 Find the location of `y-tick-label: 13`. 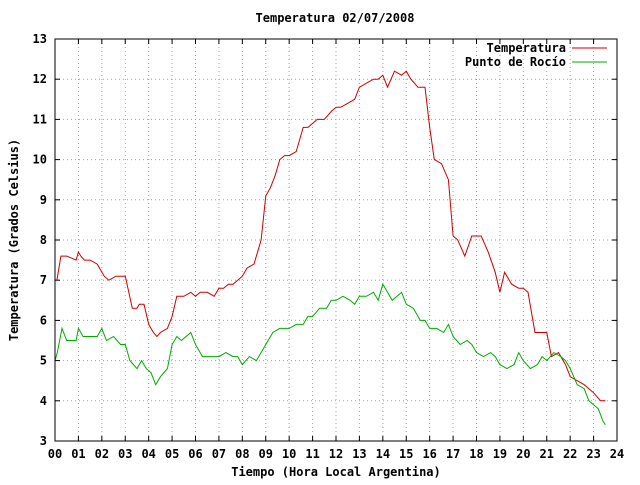

y-tick-label: 13 is located at coordinates (40, 39).